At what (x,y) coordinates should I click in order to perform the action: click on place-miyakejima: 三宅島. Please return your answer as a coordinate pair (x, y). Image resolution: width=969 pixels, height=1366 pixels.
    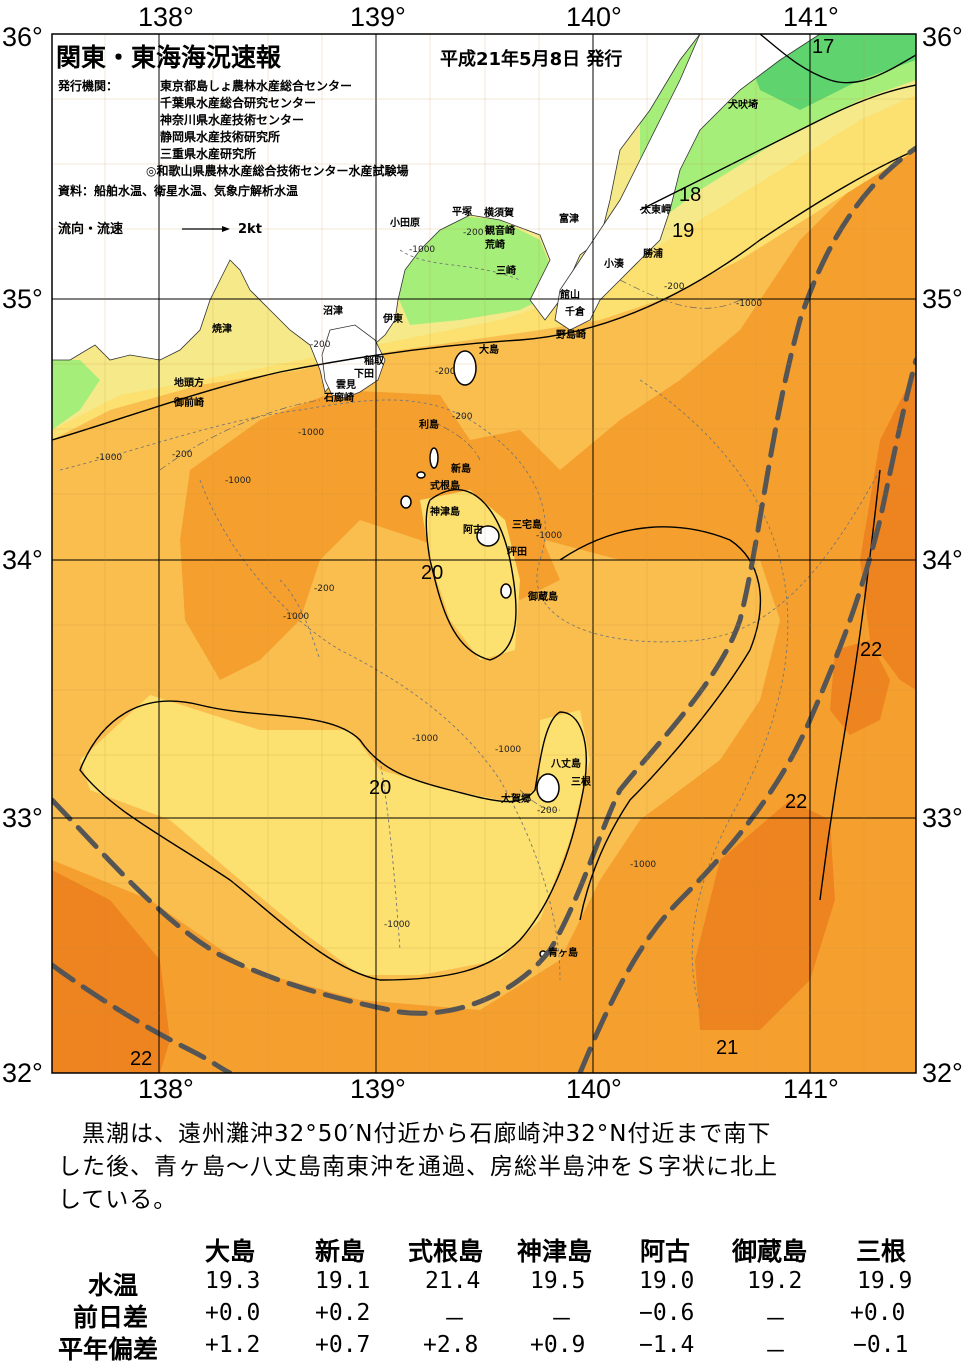
    Looking at the image, I should click on (527, 525).